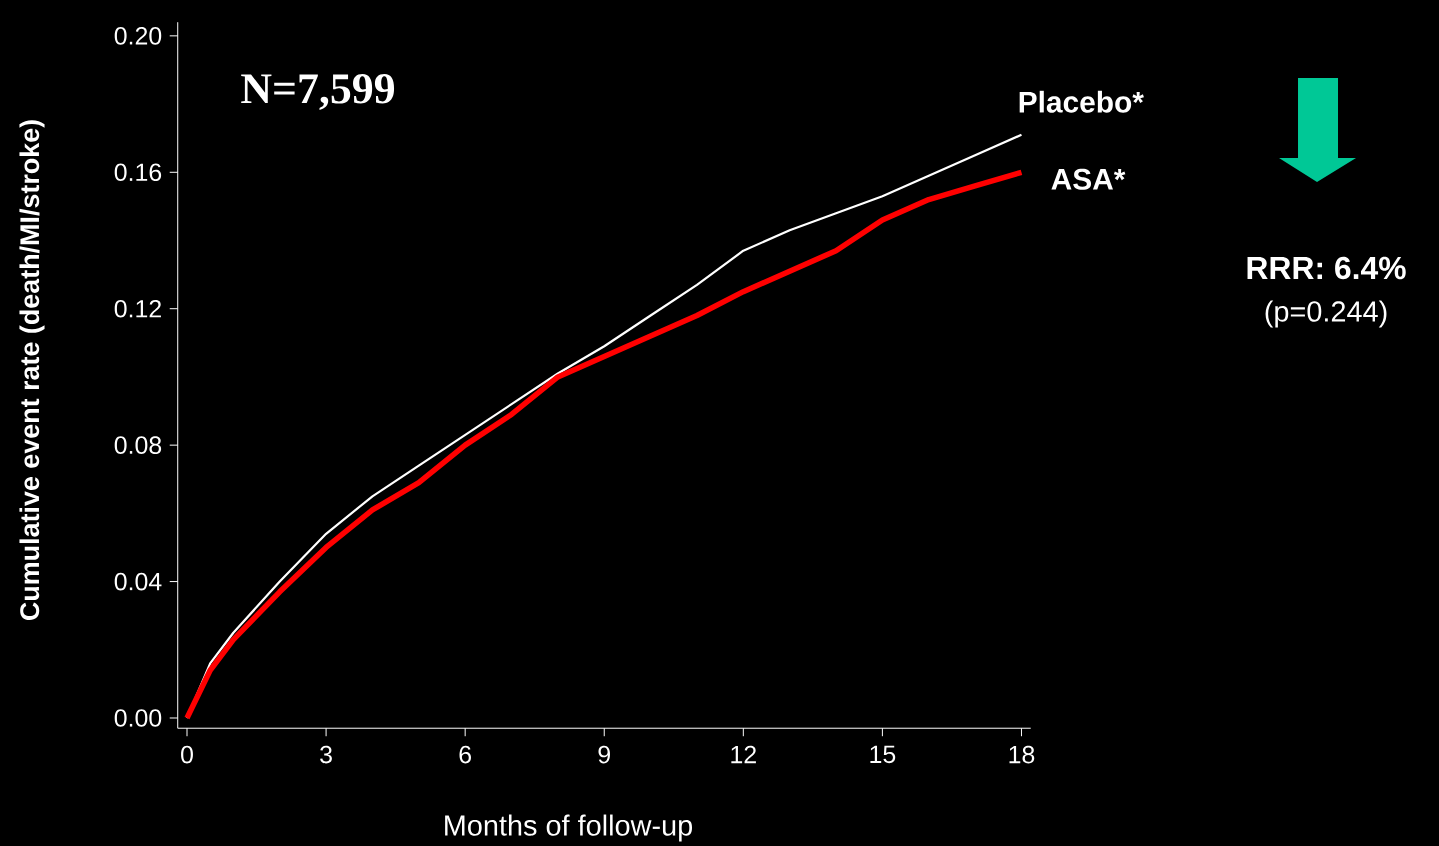 Image resolution: width=1439 pixels, height=846 pixels. What do you see at coordinates (138, 581) in the screenshot?
I see `y-tick-label: 0.04` at bounding box center [138, 581].